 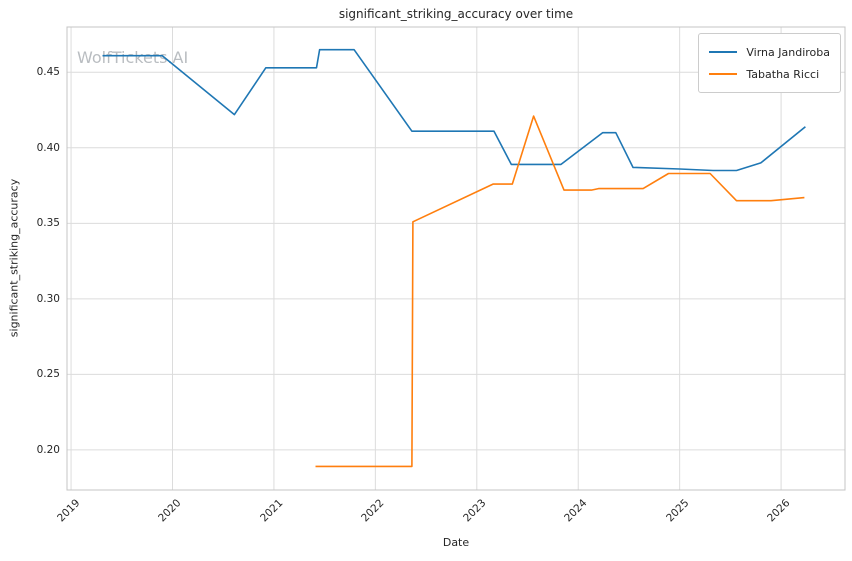 I want to click on y-tick-label: 0.20, so click(x=48, y=449).